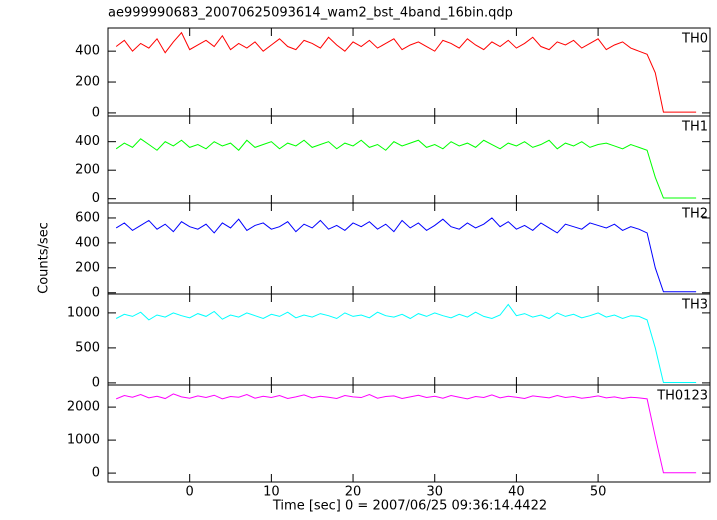  I want to click on x-tick-label: 50, so click(598, 492).